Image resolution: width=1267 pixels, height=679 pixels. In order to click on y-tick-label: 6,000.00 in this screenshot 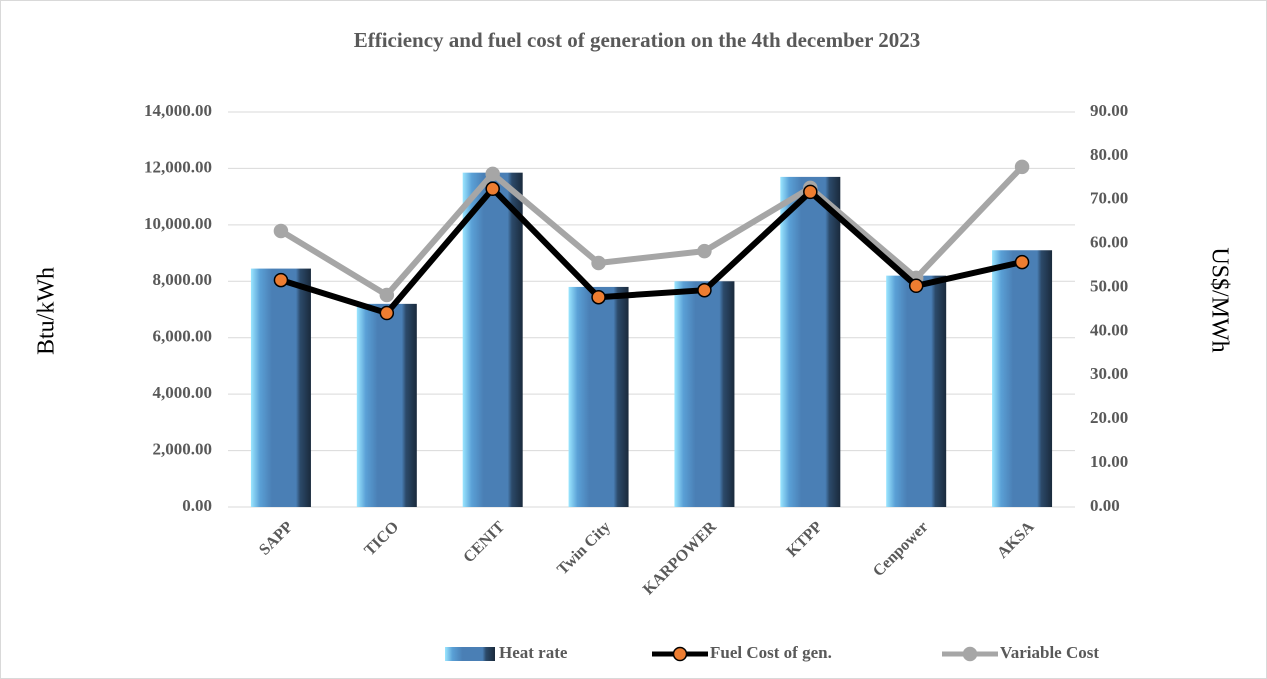, I will do `click(183, 336)`.